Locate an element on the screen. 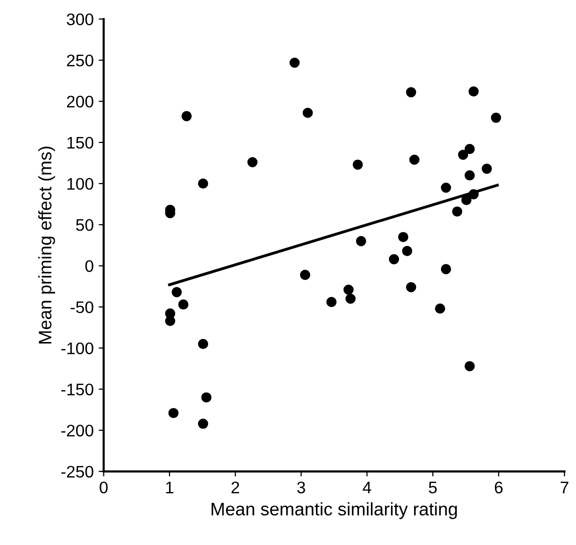  y-tick-label: -50 is located at coordinates (82, 307).